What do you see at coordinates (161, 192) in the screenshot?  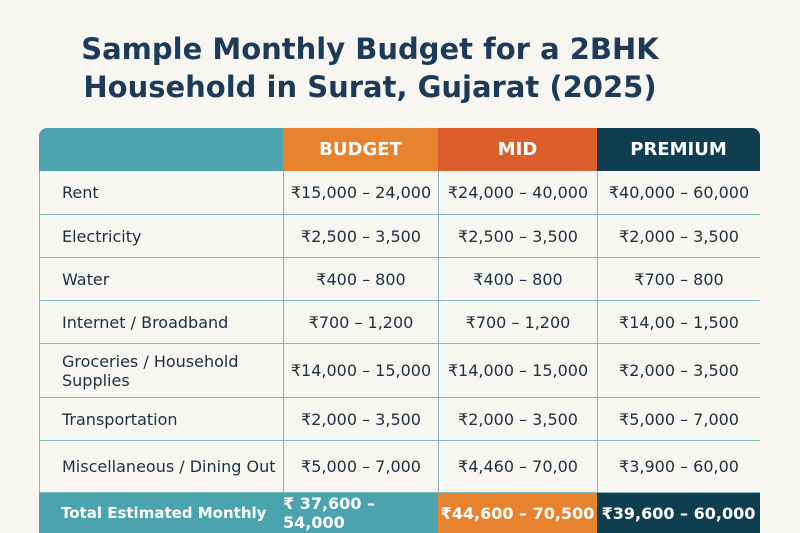 I see `row-label: Rent` at bounding box center [161, 192].